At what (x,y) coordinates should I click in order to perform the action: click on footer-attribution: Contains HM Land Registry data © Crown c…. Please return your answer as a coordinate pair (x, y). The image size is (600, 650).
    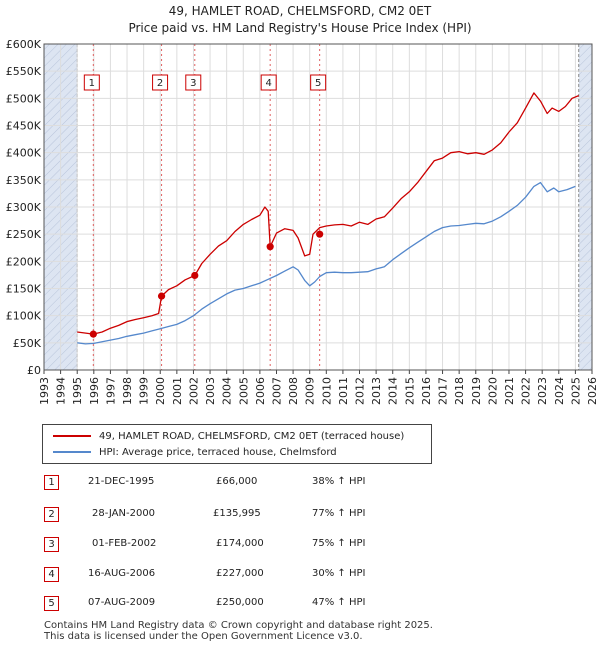
    Looking at the image, I should click on (238, 631).